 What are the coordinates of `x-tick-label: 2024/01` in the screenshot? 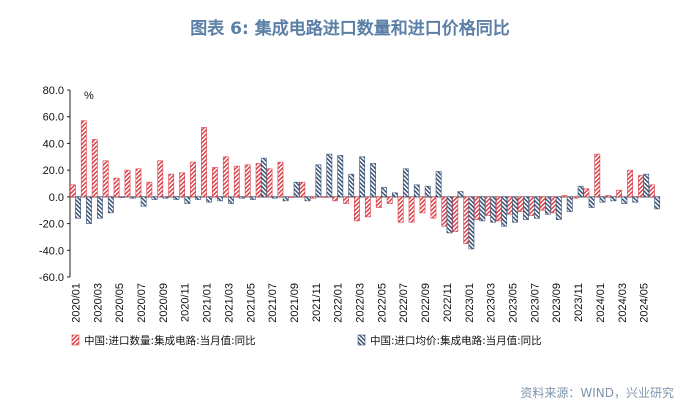 It's located at (601, 303).